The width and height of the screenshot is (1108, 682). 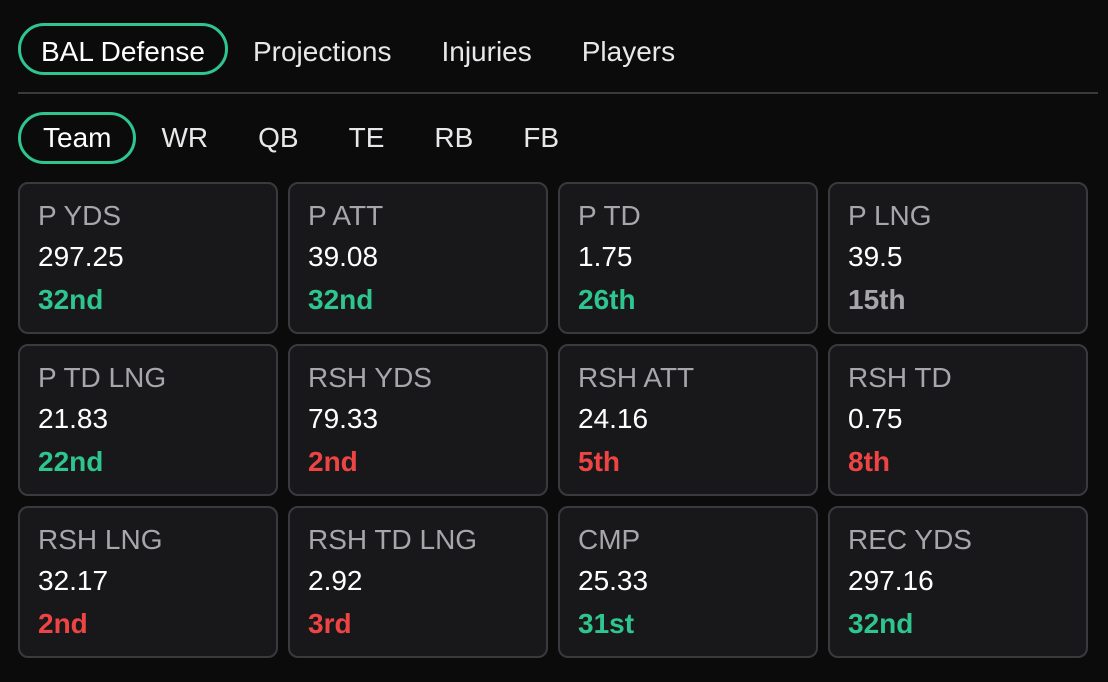 What do you see at coordinates (958, 420) in the screenshot?
I see `stat-card-rsh-td: RSH TD 0.75 8th` at bounding box center [958, 420].